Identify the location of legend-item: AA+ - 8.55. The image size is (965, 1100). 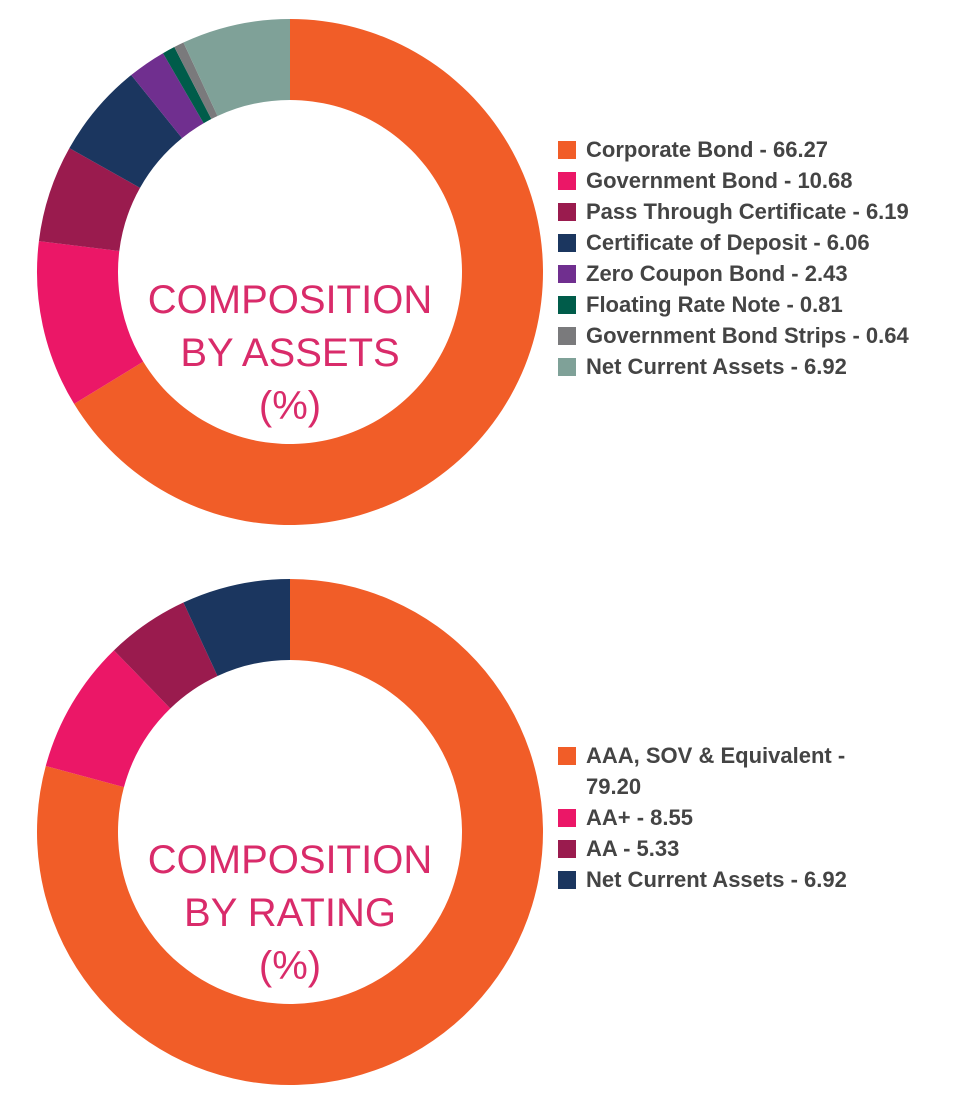
(723, 817).